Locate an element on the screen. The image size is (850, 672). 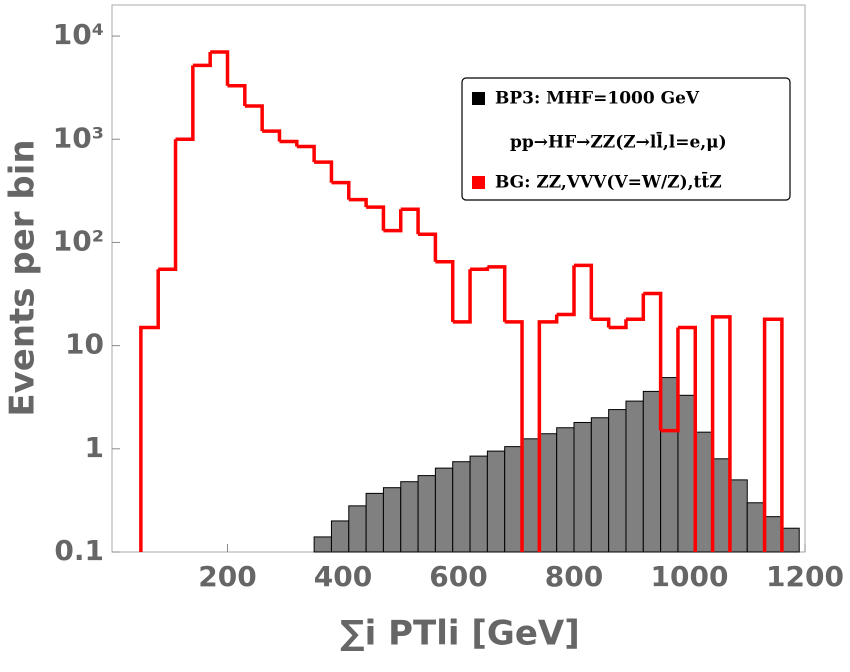
x-tick-label: 600 is located at coordinates (458, 576).